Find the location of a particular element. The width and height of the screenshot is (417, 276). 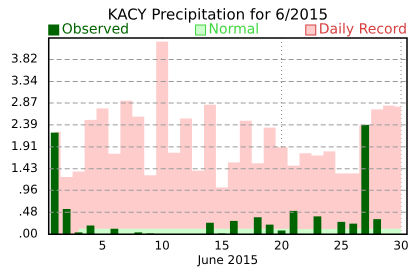

y-tick-label: .00 is located at coordinates (28, 233).